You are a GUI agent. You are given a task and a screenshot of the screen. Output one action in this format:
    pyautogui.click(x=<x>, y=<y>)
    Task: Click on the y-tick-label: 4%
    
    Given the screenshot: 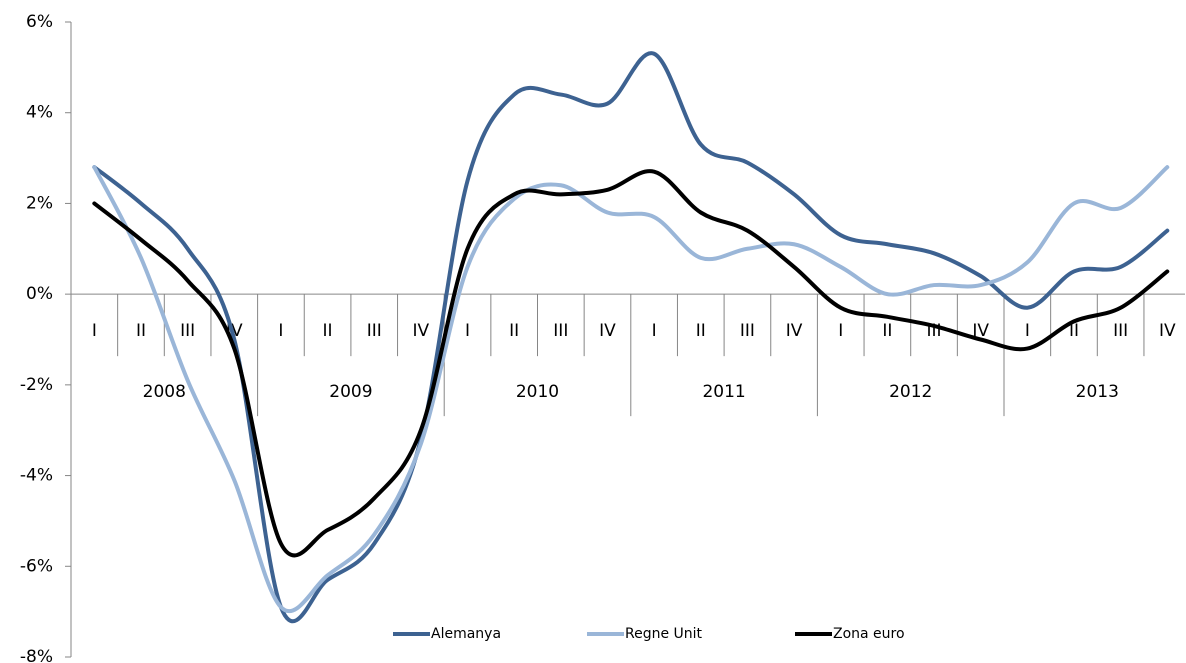 What is the action you would take?
    pyautogui.click(x=39, y=113)
    